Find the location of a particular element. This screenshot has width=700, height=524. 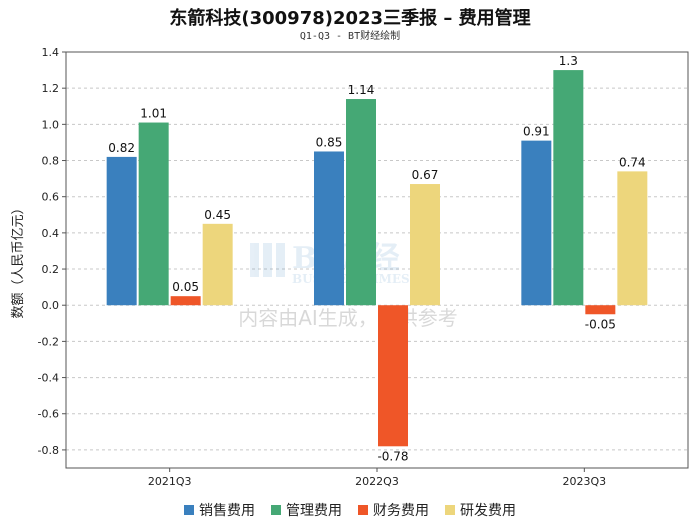

bar-value-label: 1.14 is located at coordinates (361, 90).